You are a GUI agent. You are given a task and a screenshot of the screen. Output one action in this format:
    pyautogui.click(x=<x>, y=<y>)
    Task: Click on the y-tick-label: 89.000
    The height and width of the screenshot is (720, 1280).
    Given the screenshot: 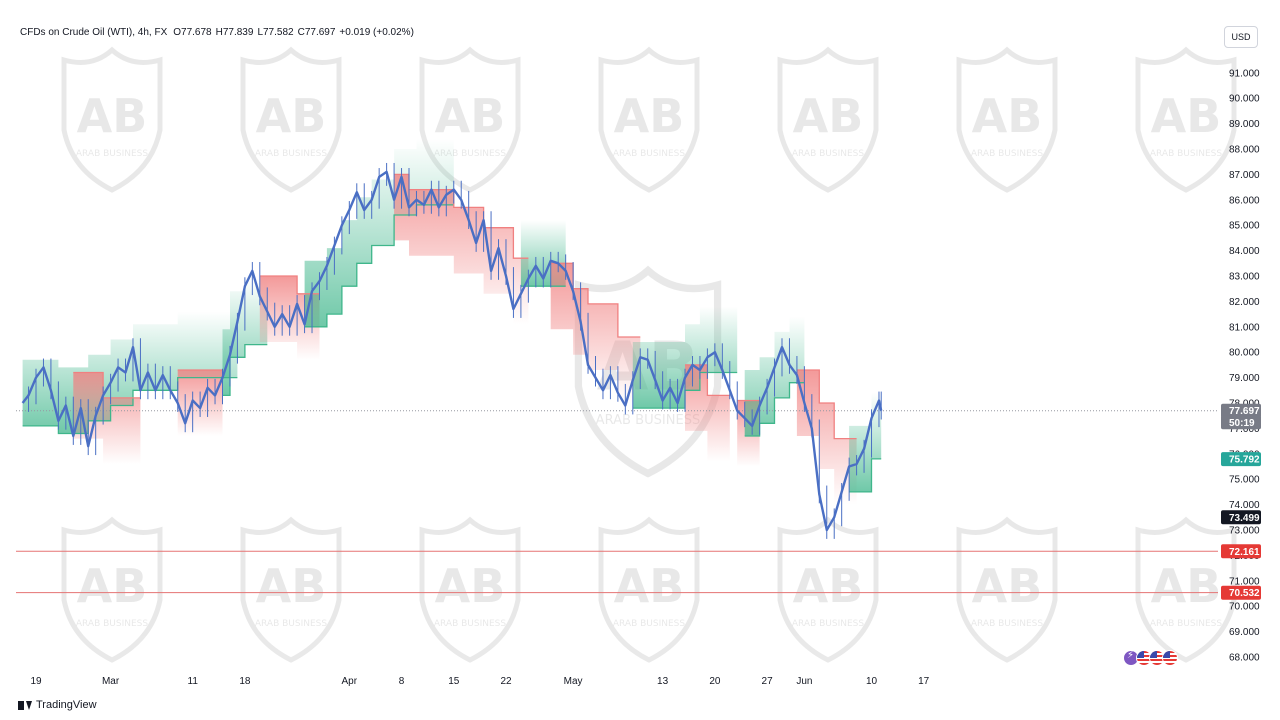 What is the action you would take?
    pyautogui.click(x=1244, y=124)
    